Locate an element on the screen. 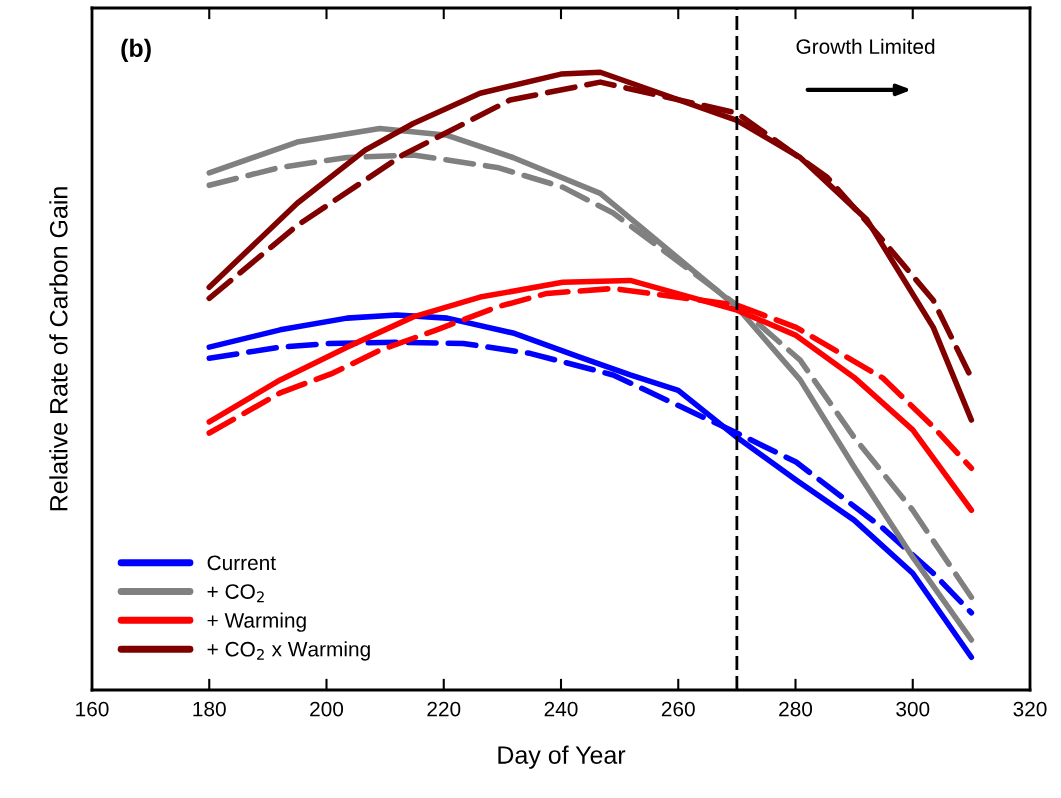 The image size is (1061, 798). legend-label: Current is located at coordinates (241, 563).